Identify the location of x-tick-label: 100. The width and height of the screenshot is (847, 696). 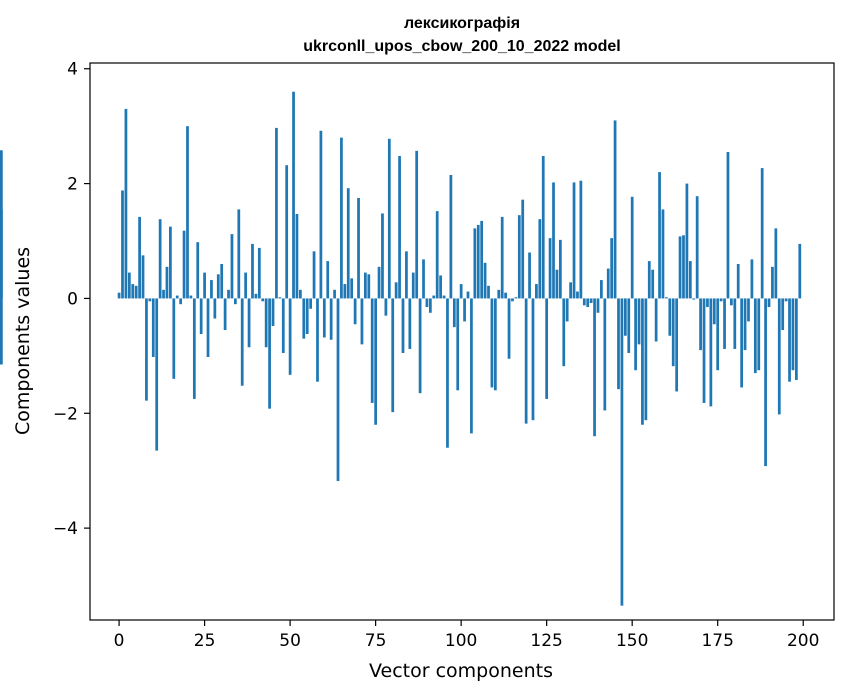
(461, 641).